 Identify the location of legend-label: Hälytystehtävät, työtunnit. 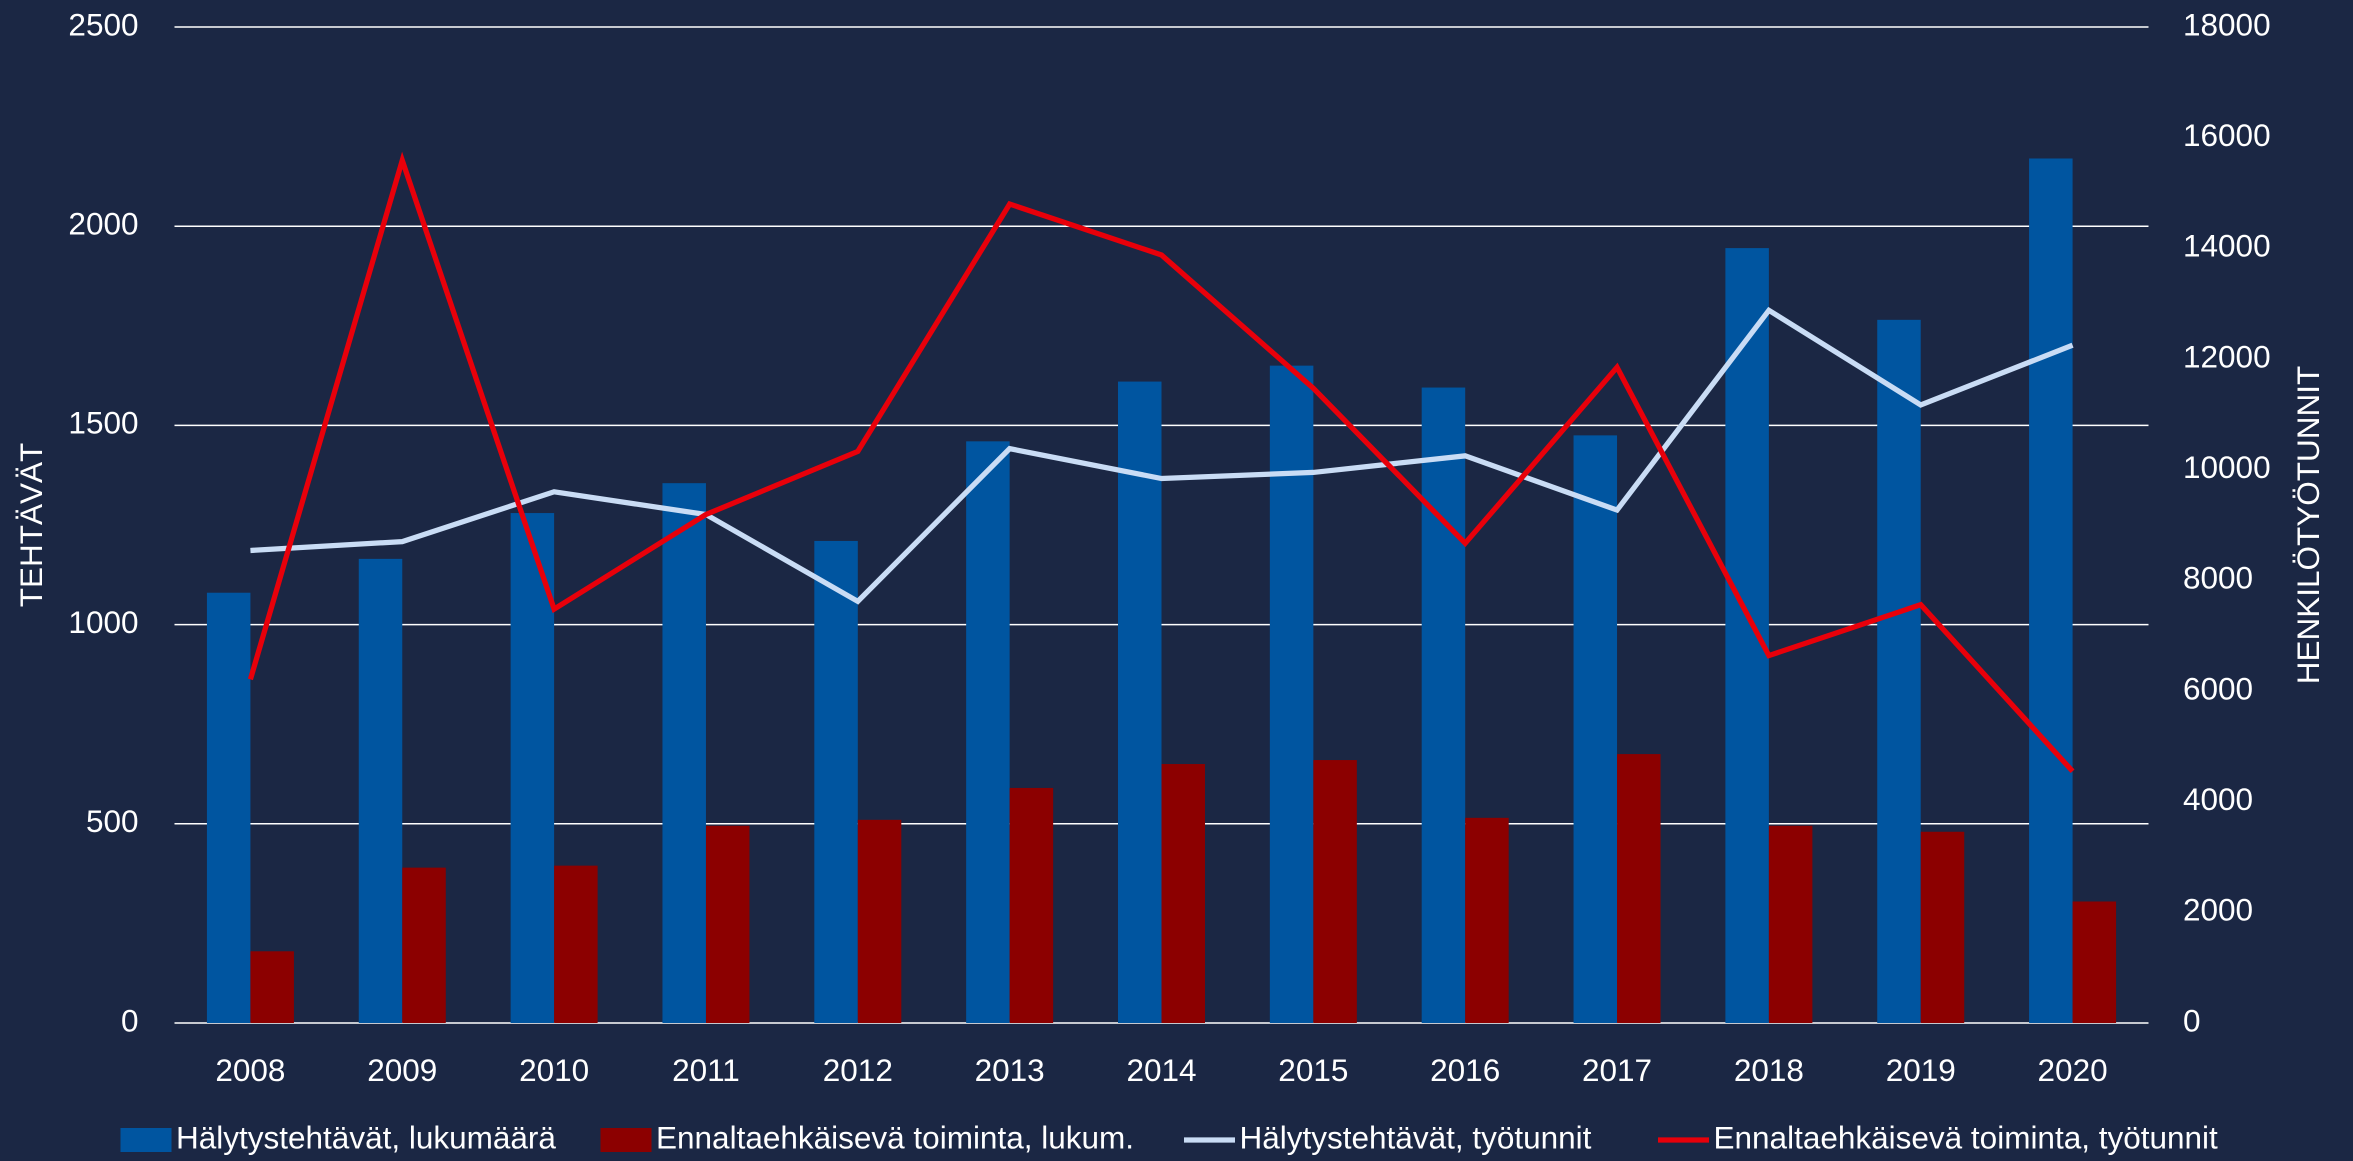
(1416, 1137).